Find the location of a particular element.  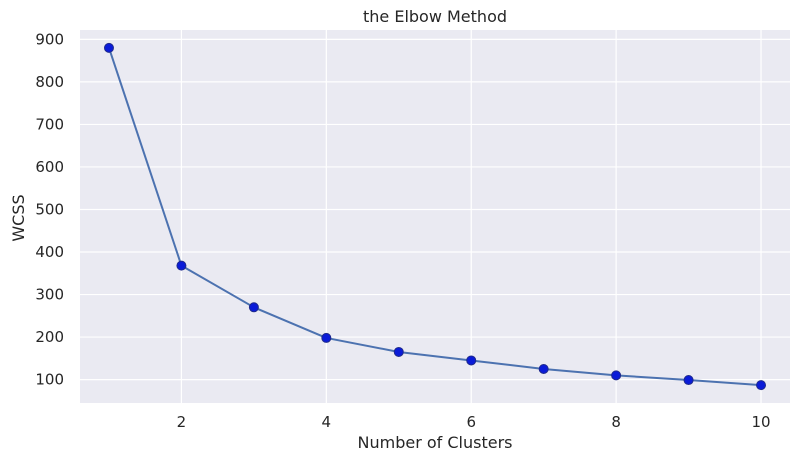

x-axis-label: Number of Clusters is located at coordinates (435, 442).